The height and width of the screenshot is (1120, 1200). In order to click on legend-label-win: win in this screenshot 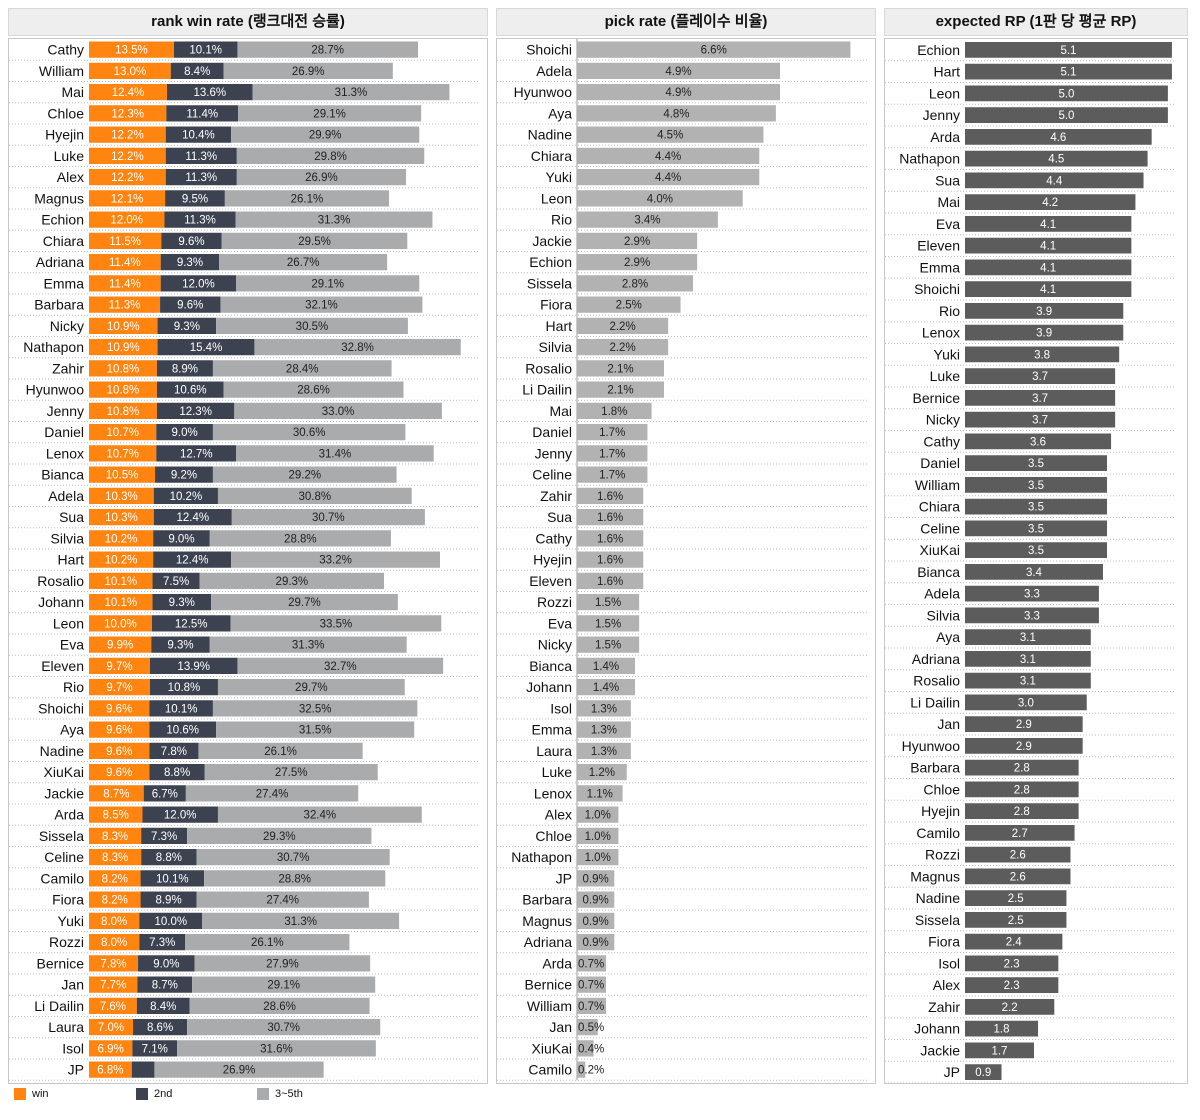, I will do `click(40, 1094)`.